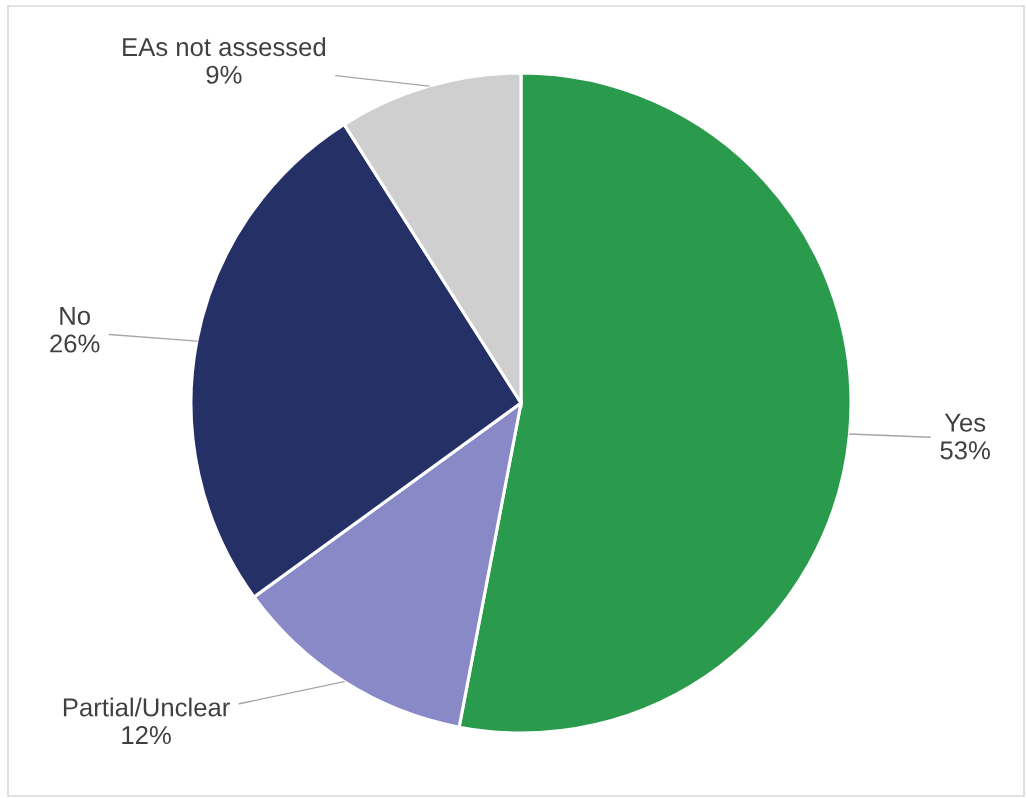 This screenshot has height=798, width=1026. I want to click on data-label: 53%, so click(965, 450).